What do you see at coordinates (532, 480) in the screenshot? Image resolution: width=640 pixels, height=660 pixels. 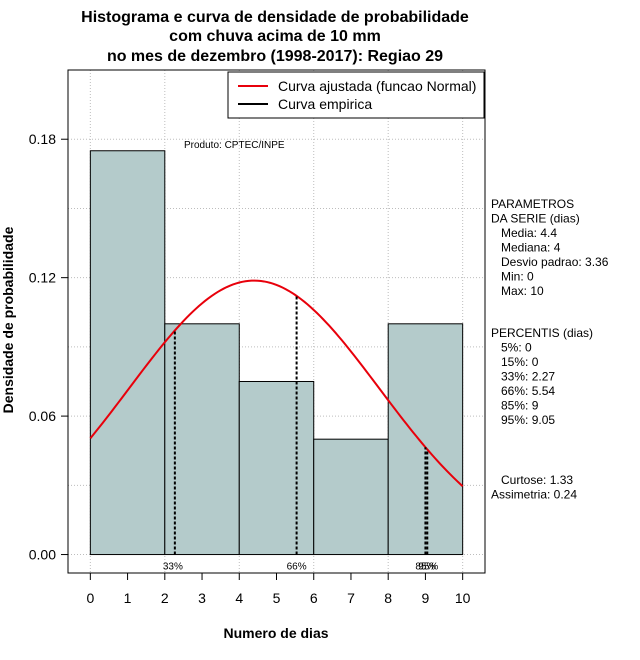 I see `stats-line: Curtose: 1.33` at bounding box center [532, 480].